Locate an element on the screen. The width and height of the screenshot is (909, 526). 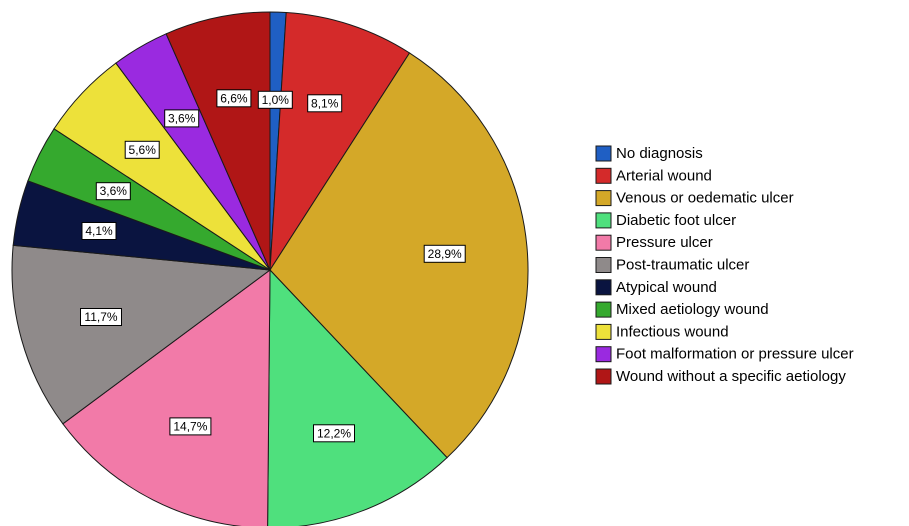
data-label-text: 14,7% is located at coordinates (190, 426).